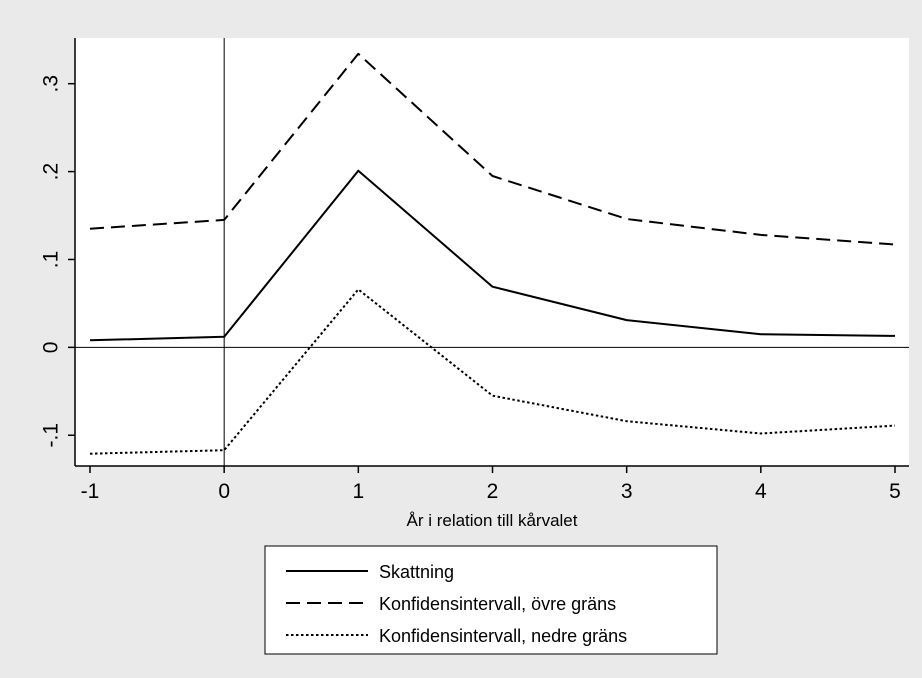  What do you see at coordinates (51, 348) in the screenshot?
I see `y-tick-label: 0` at bounding box center [51, 348].